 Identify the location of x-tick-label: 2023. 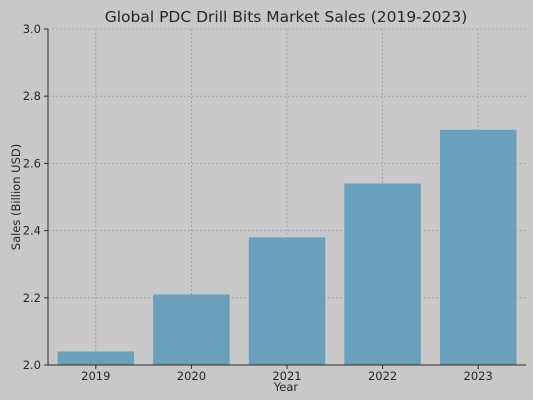
(478, 376).